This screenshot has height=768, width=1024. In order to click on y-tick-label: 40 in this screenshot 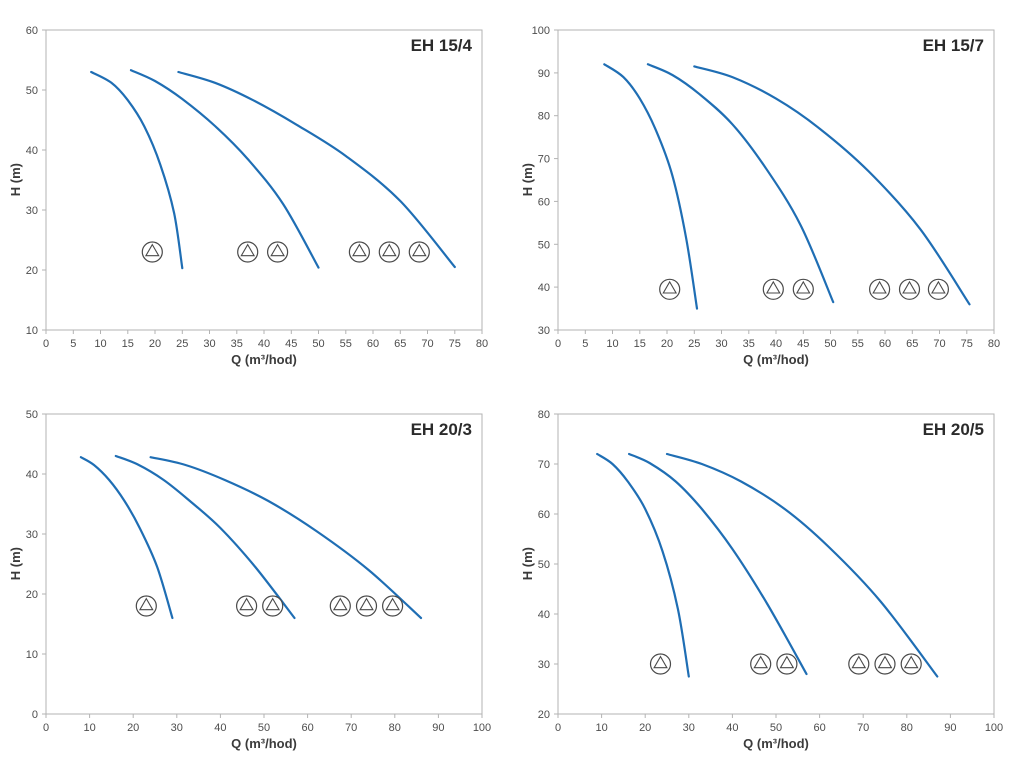, I will do `click(544, 615)`.